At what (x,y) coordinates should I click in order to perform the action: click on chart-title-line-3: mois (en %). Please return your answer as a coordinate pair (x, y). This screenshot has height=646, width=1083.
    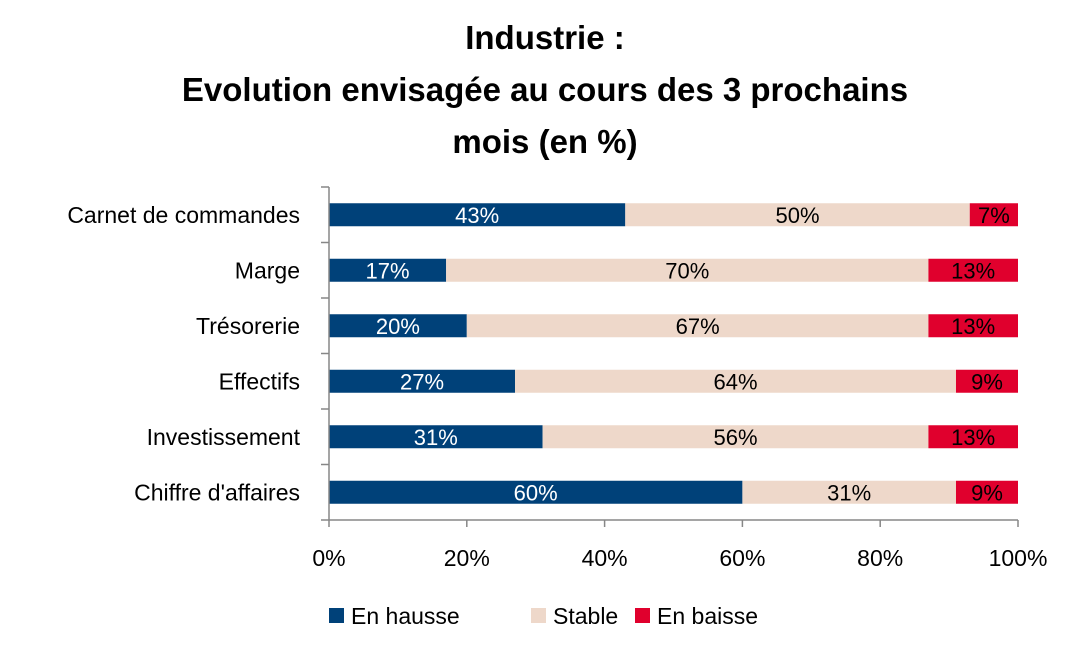
    Looking at the image, I should click on (545, 141).